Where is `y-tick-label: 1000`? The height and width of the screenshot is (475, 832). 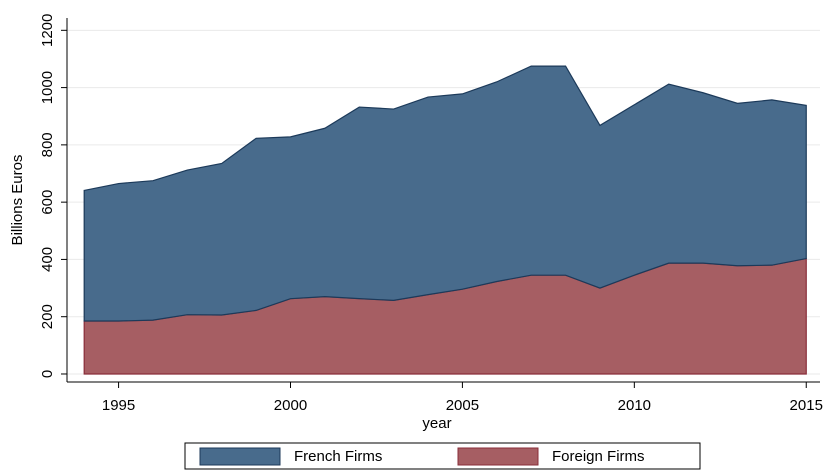
y-tick-label: 1000 is located at coordinates (47, 87).